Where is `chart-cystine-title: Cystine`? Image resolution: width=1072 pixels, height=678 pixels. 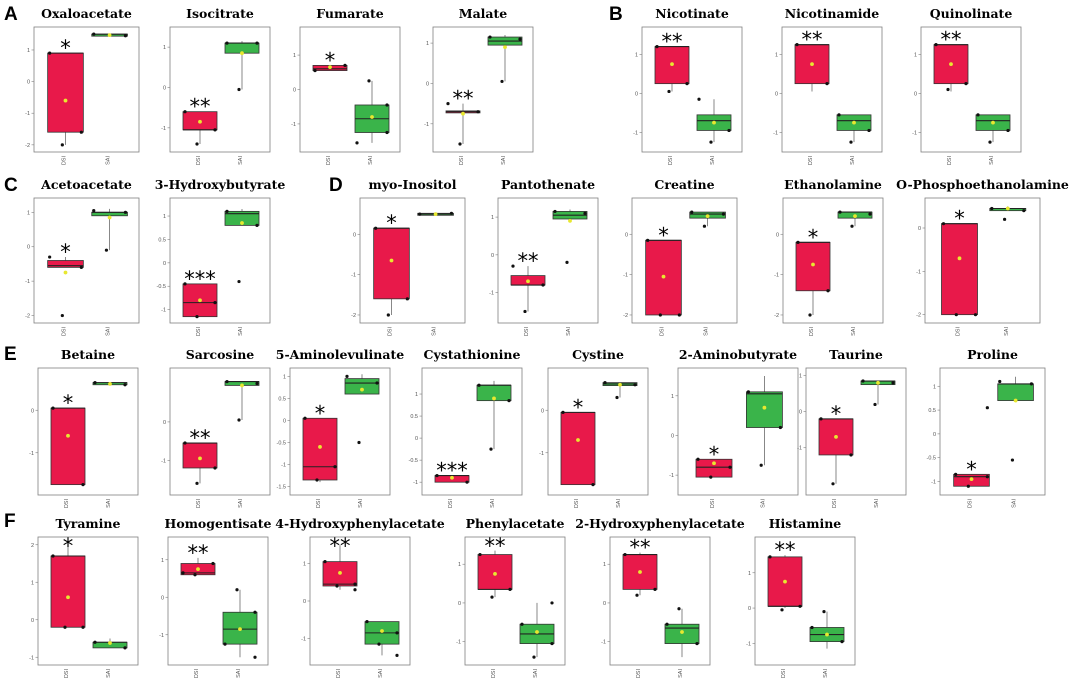 chart-cystine-title: Cystine is located at coordinates (598, 354).